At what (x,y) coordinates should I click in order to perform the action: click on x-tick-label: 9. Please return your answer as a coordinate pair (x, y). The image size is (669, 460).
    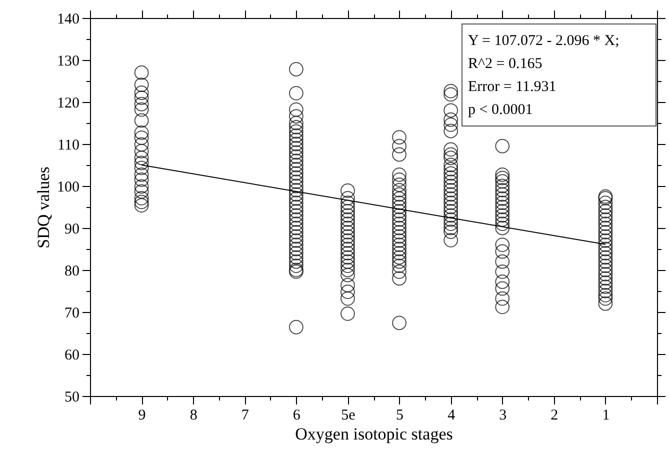
    Looking at the image, I should click on (142, 416).